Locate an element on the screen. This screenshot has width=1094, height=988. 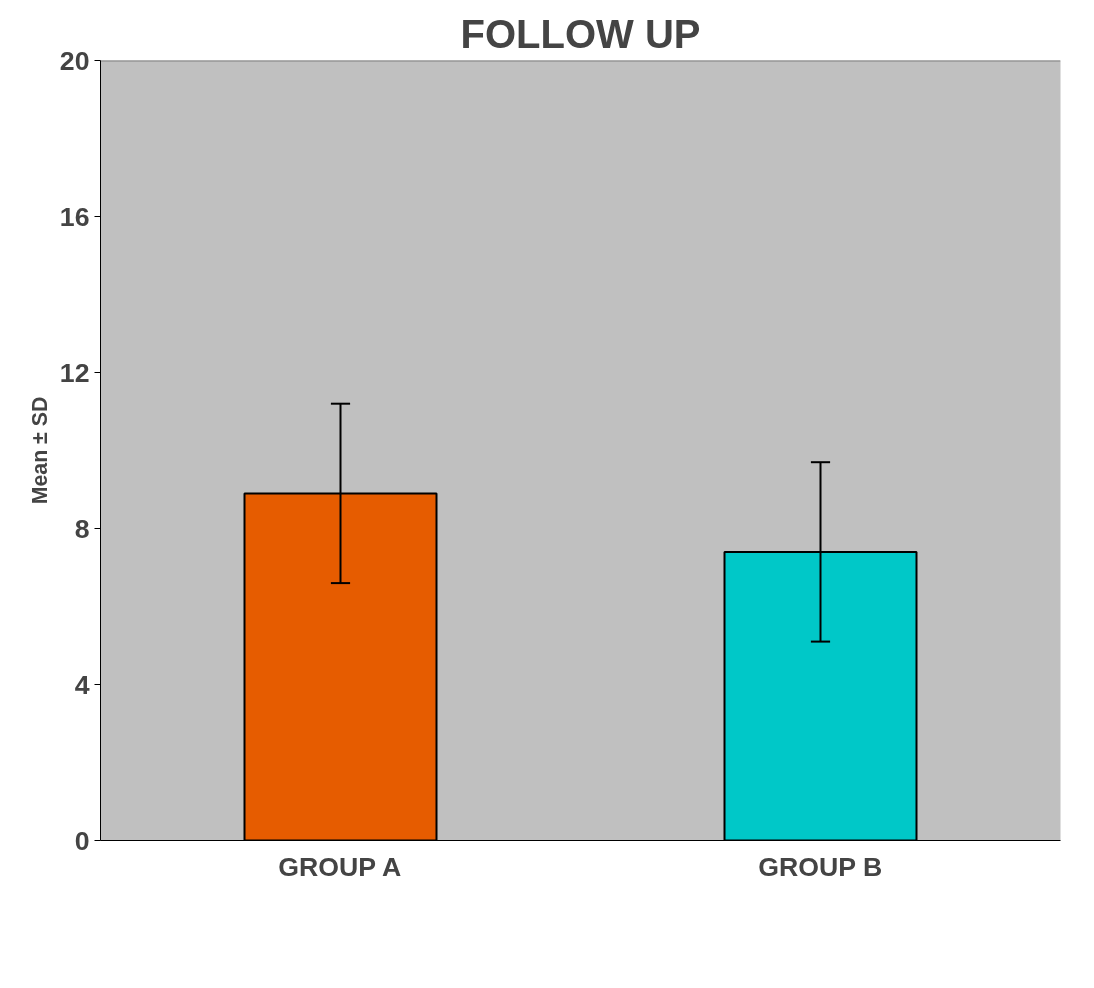
x-tick-label: GROUP A is located at coordinates (340, 866).